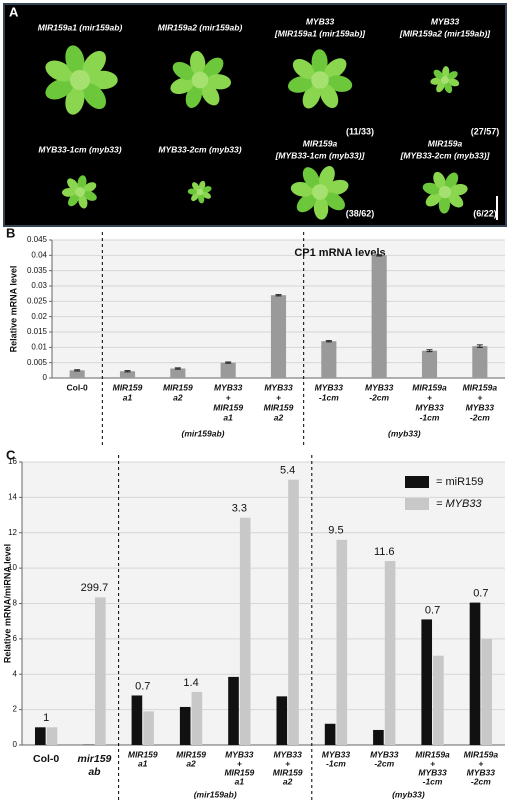  Describe the element at coordinates (433, 781) in the screenshot. I see `x-tick-label: -1cm` at that location.